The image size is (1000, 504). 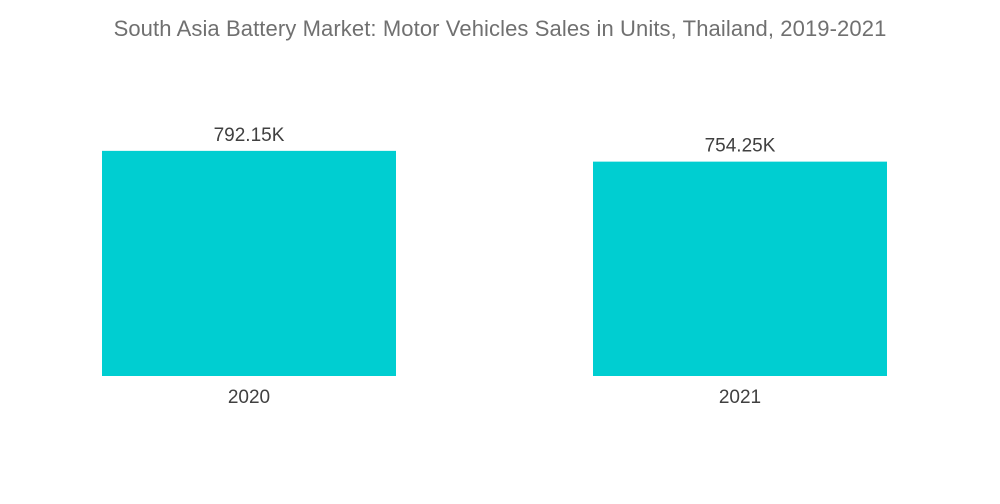 I want to click on x-tick-label-2020: 2020, so click(x=249, y=397).